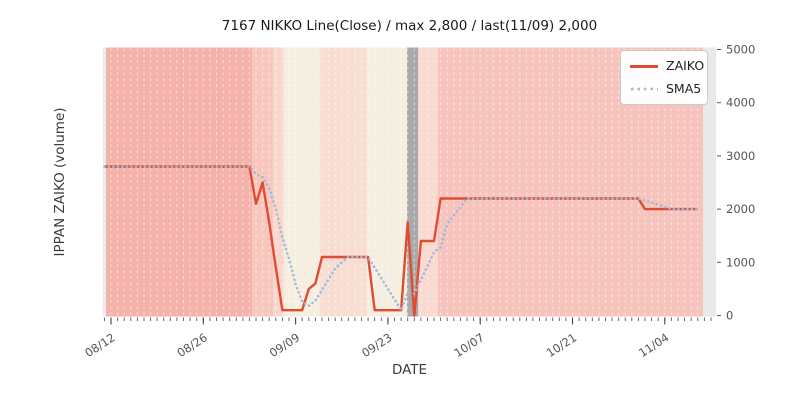 This screenshot has height=400, width=800. I want to click on y-tick-label: 2000, so click(740, 209).